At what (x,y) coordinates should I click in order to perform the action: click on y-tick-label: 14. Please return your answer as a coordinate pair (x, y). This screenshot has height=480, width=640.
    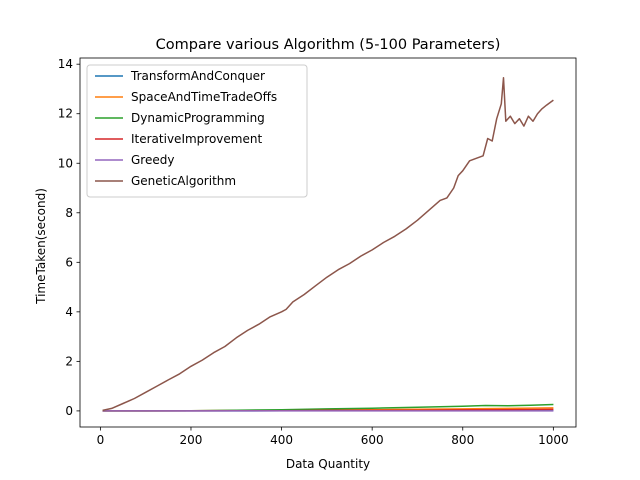
    Looking at the image, I should click on (65, 64).